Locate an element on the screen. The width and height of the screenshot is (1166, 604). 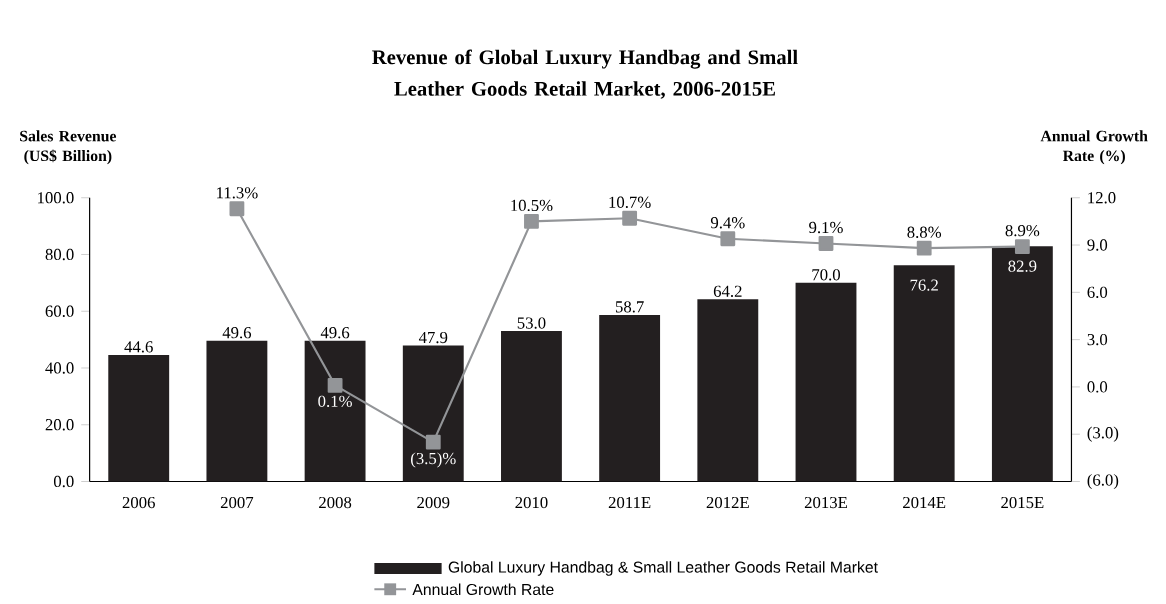
x-tick-label: 2015E is located at coordinates (1022, 502).